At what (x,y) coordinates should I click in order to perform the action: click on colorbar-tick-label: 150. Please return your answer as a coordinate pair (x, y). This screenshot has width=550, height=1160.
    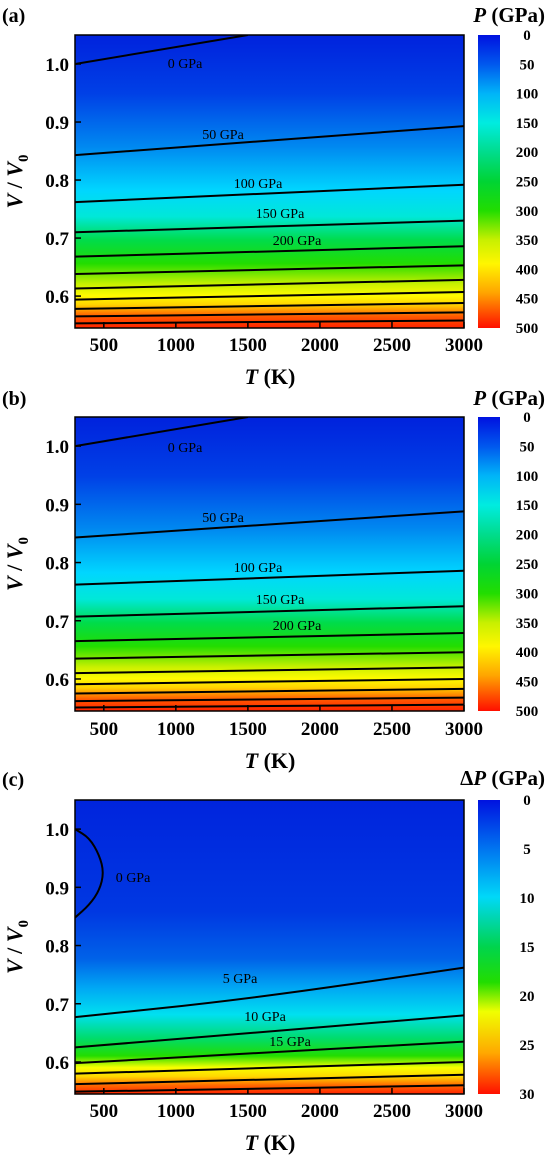
    Looking at the image, I should click on (527, 124).